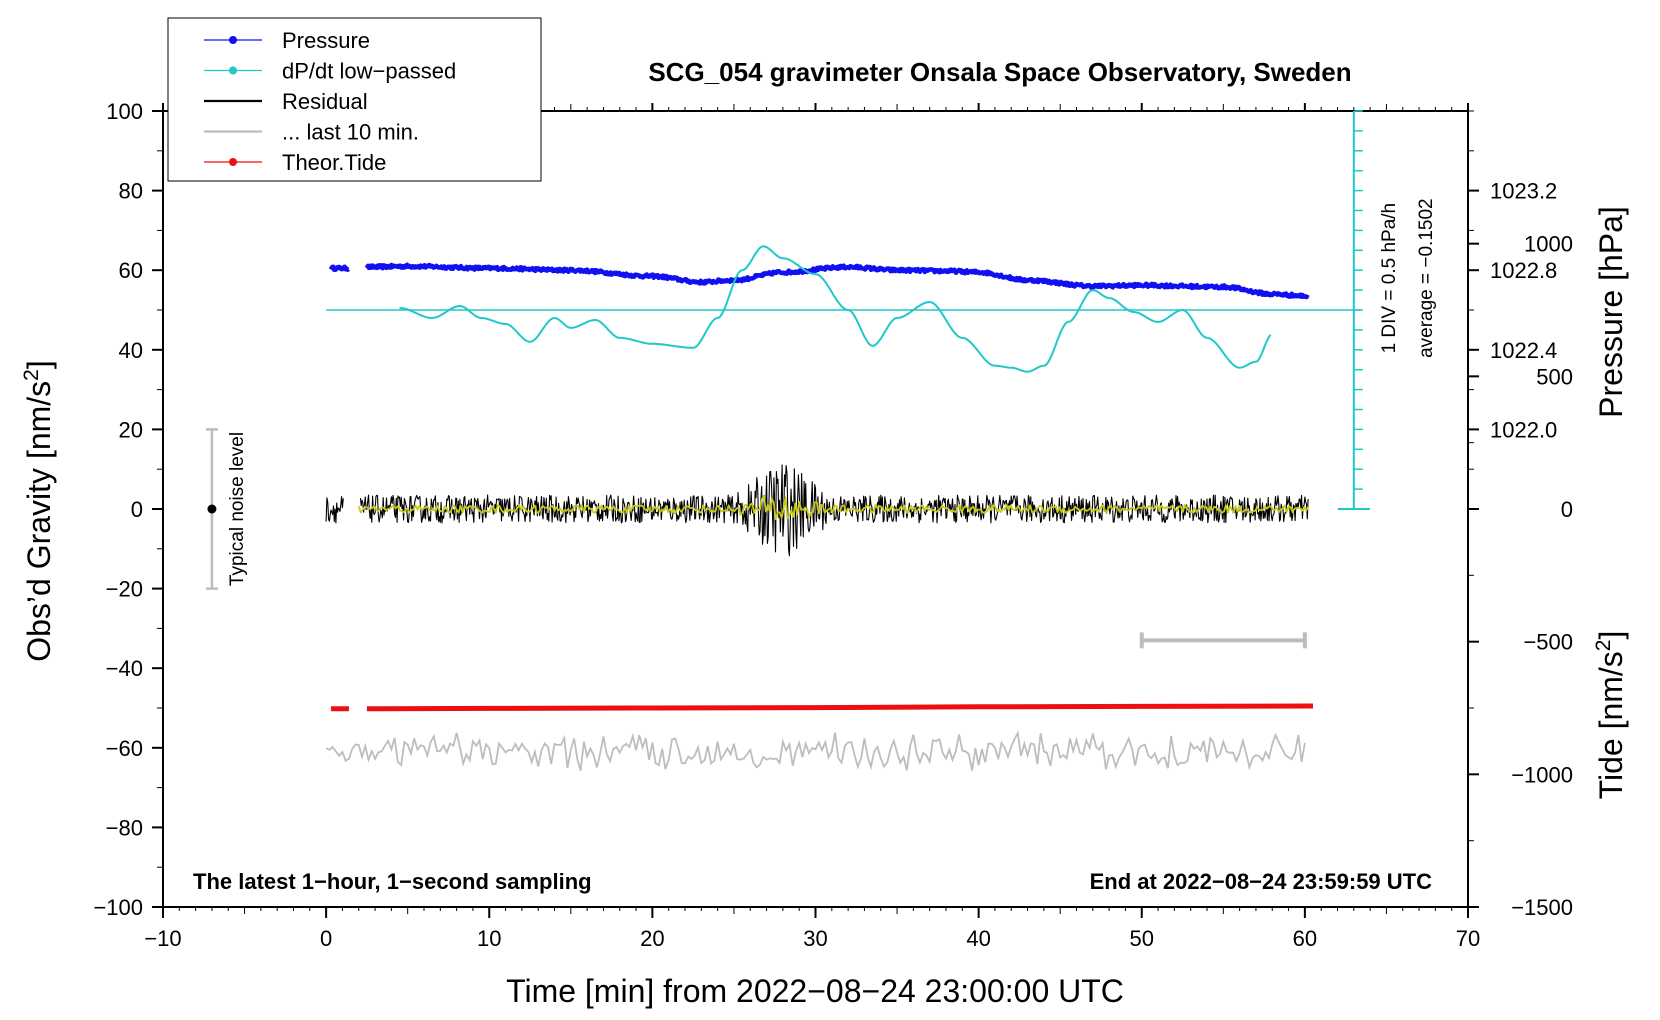  Describe the element at coordinates (124, 668) in the screenshot. I see `y-tick-label: −40` at that location.